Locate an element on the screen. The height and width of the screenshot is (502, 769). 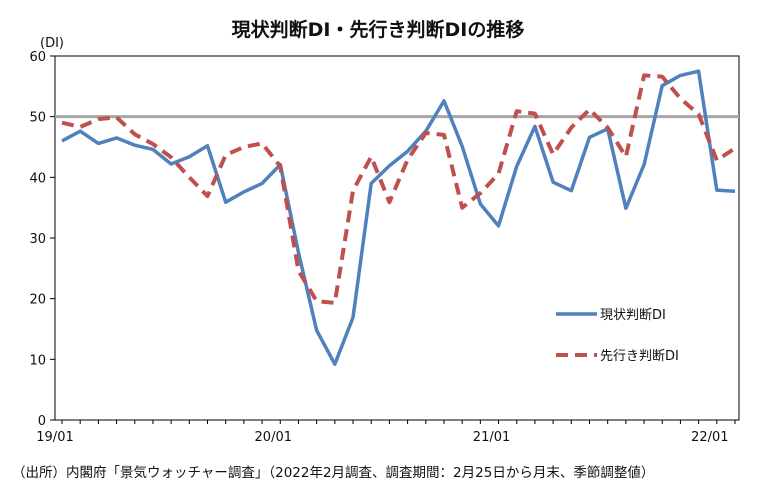
y-axis-unit-label: (DI) is located at coordinates (52, 43).